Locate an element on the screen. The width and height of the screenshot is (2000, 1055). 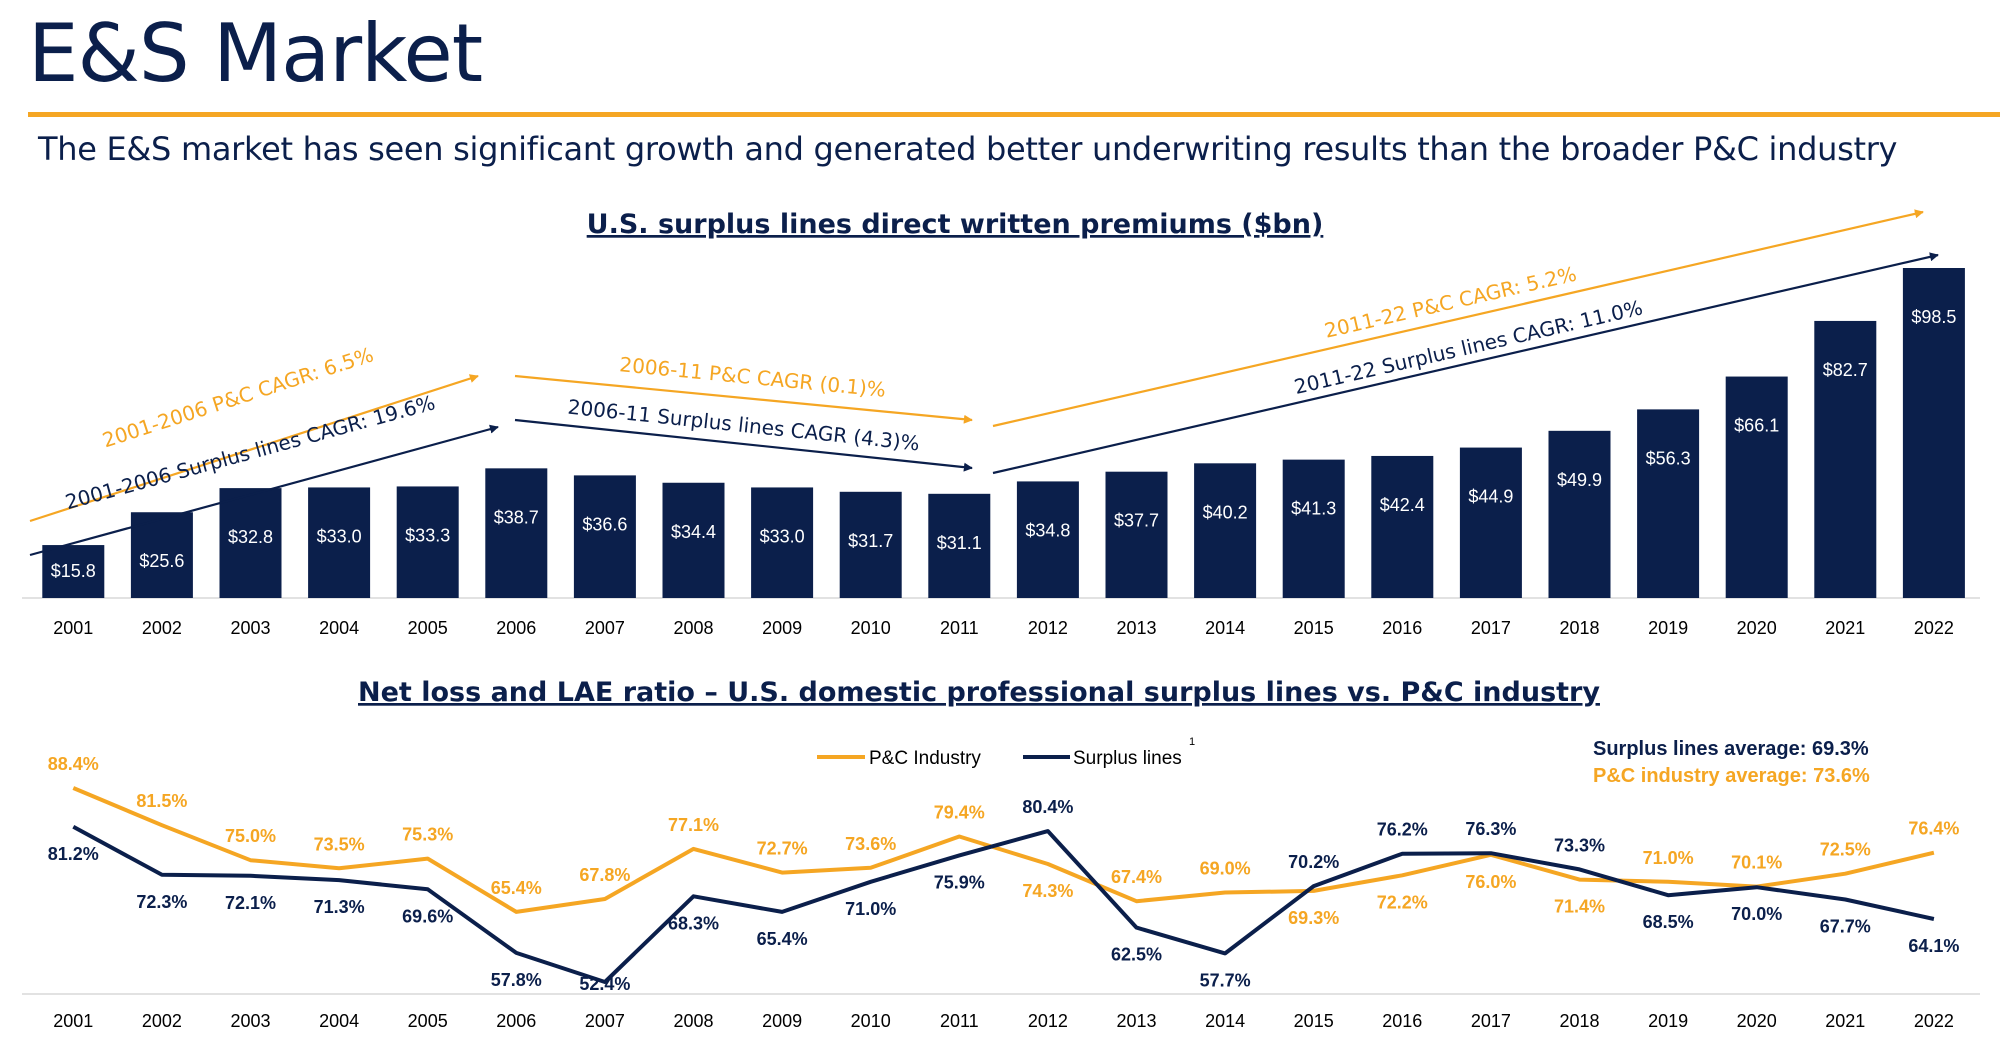
data-label: 67.7% is located at coordinates (1845, 927).